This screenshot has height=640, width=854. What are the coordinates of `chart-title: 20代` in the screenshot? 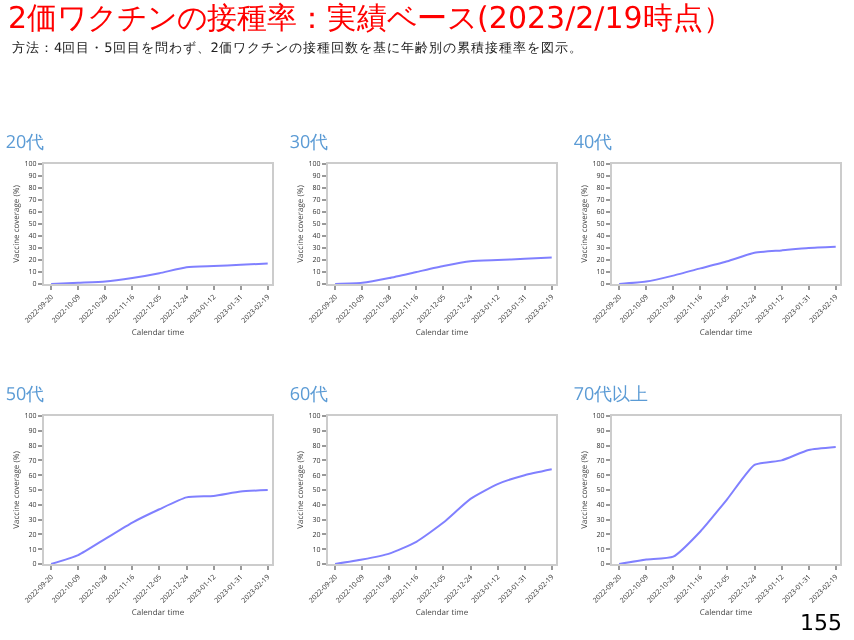 It's located at (25, 140).